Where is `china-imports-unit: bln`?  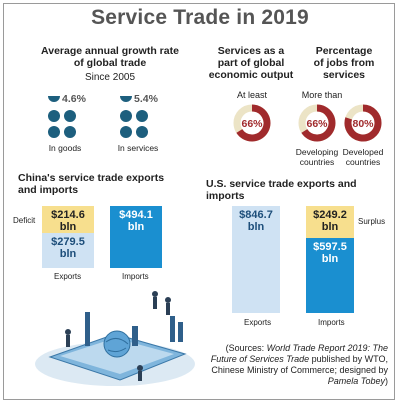
china-imports-unit: bln is located at coordinates (136, 227).